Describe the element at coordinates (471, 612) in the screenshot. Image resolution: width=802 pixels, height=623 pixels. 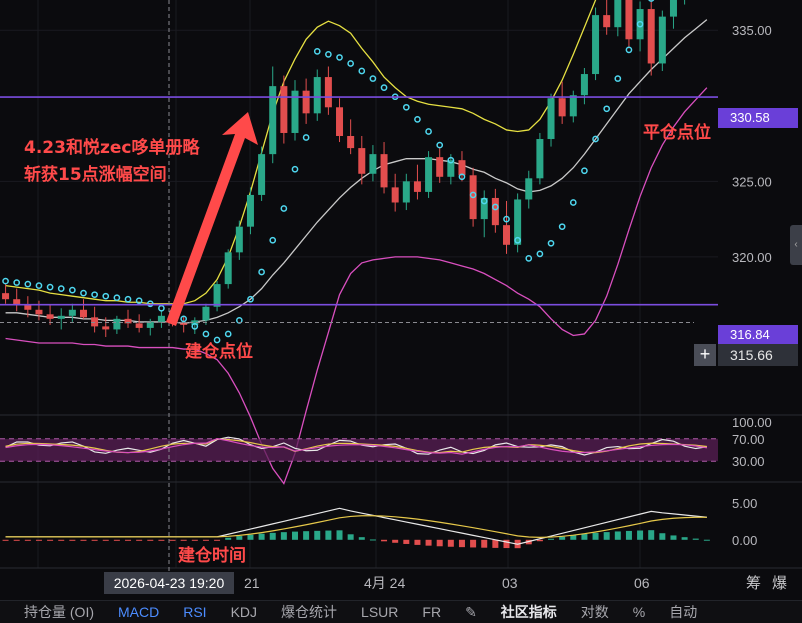
I see `tab-7: ✎` at that location.